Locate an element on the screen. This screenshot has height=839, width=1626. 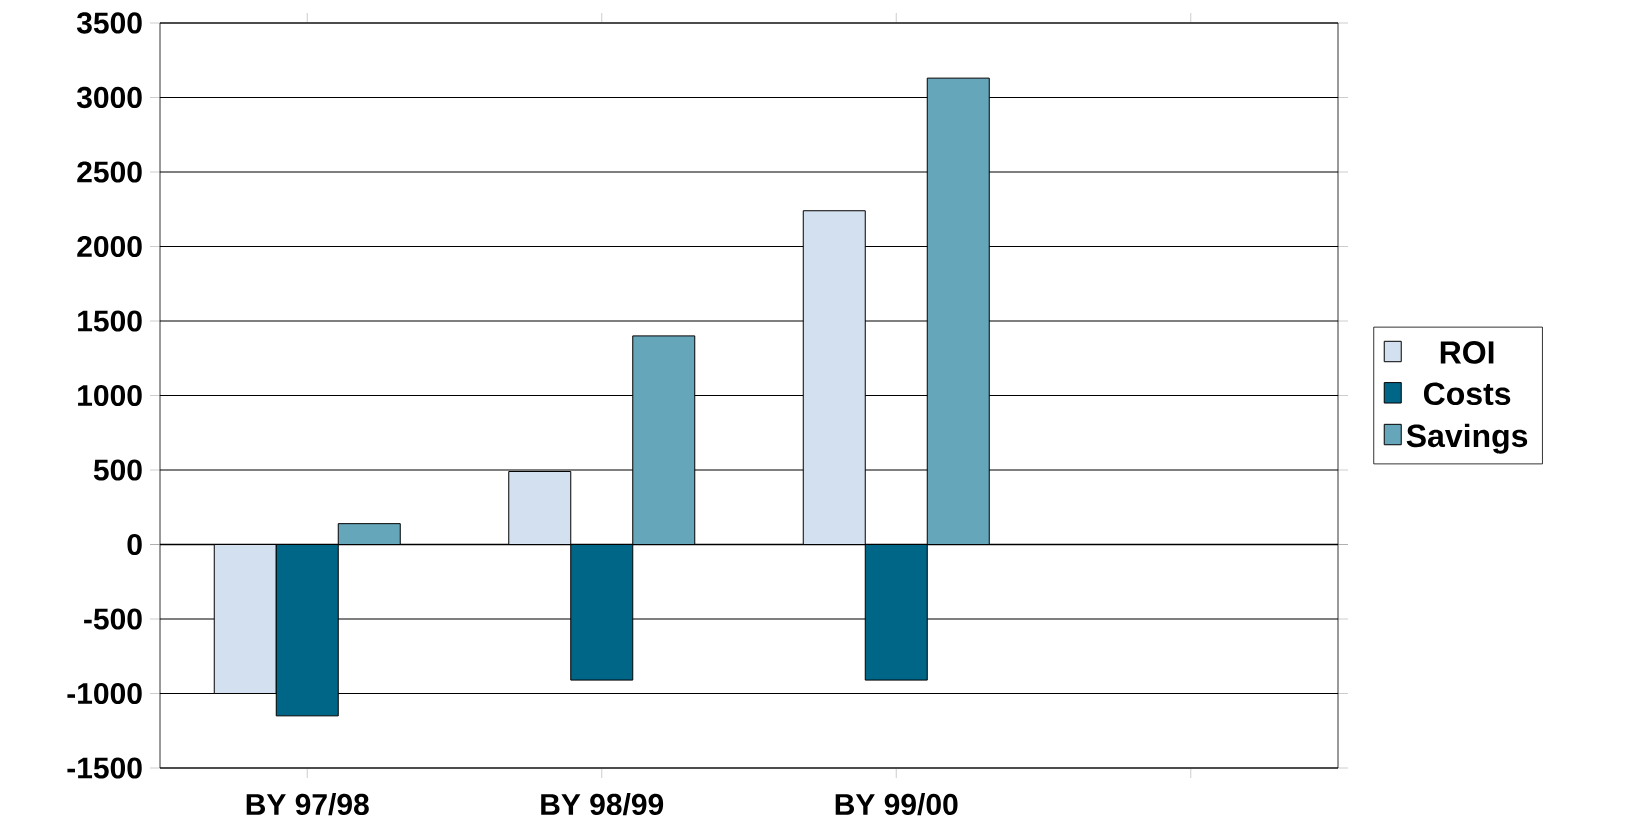
y-tick-label: -1000 is located at coordinates (104, 693).